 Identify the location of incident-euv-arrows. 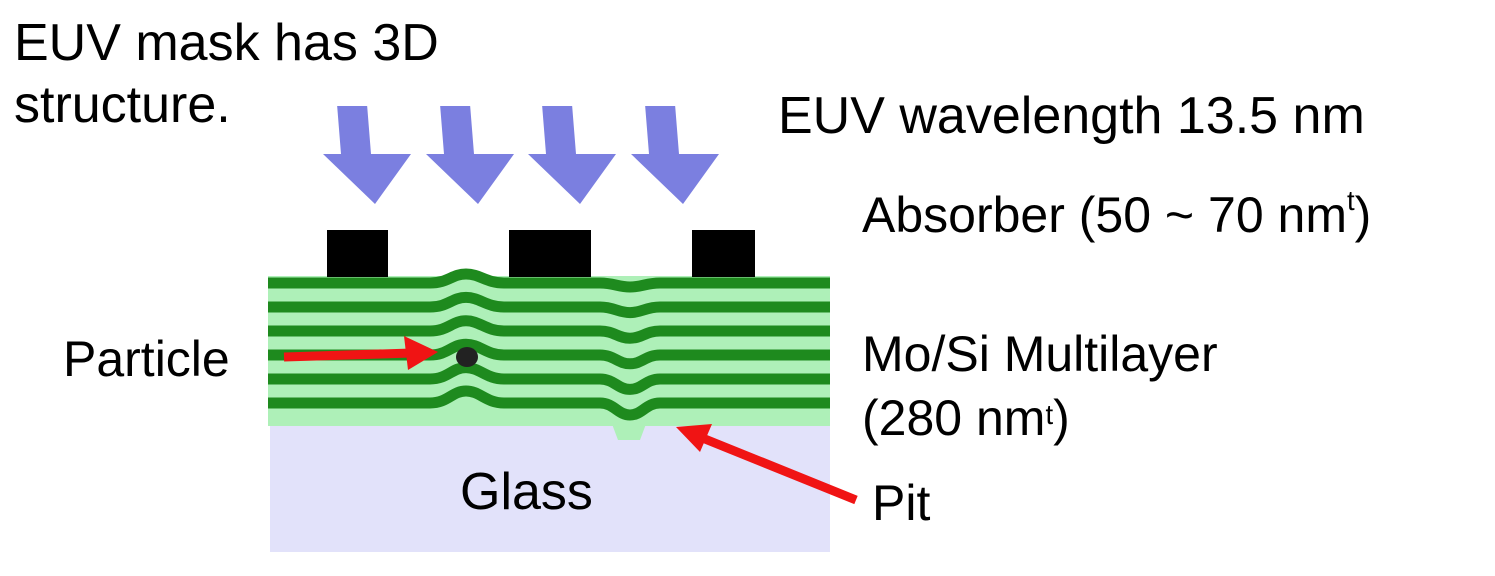
(521, 155).